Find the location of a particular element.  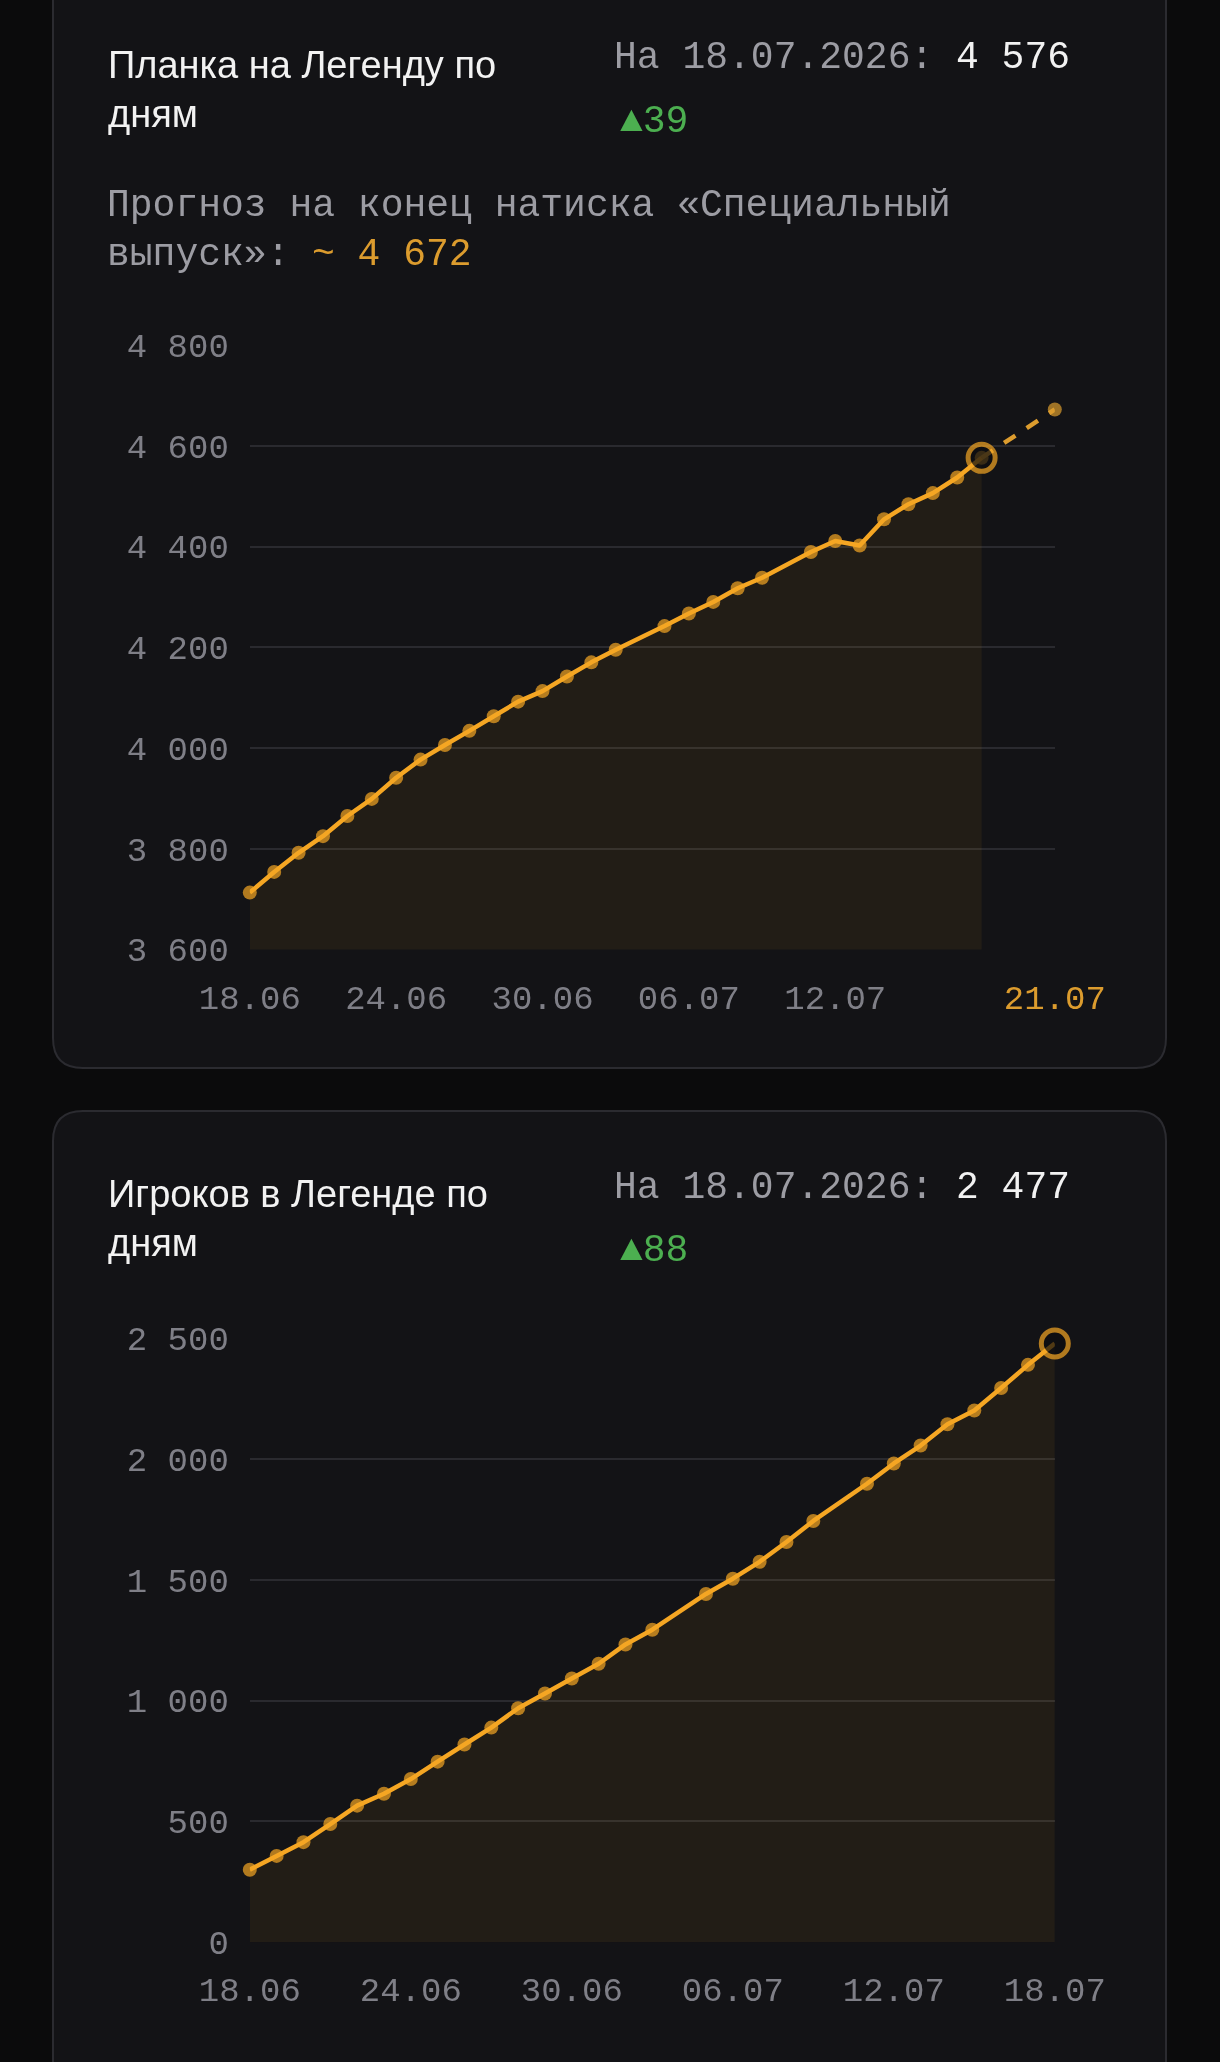

y-tick-label: 500 is located at coordinates (198, 1824).